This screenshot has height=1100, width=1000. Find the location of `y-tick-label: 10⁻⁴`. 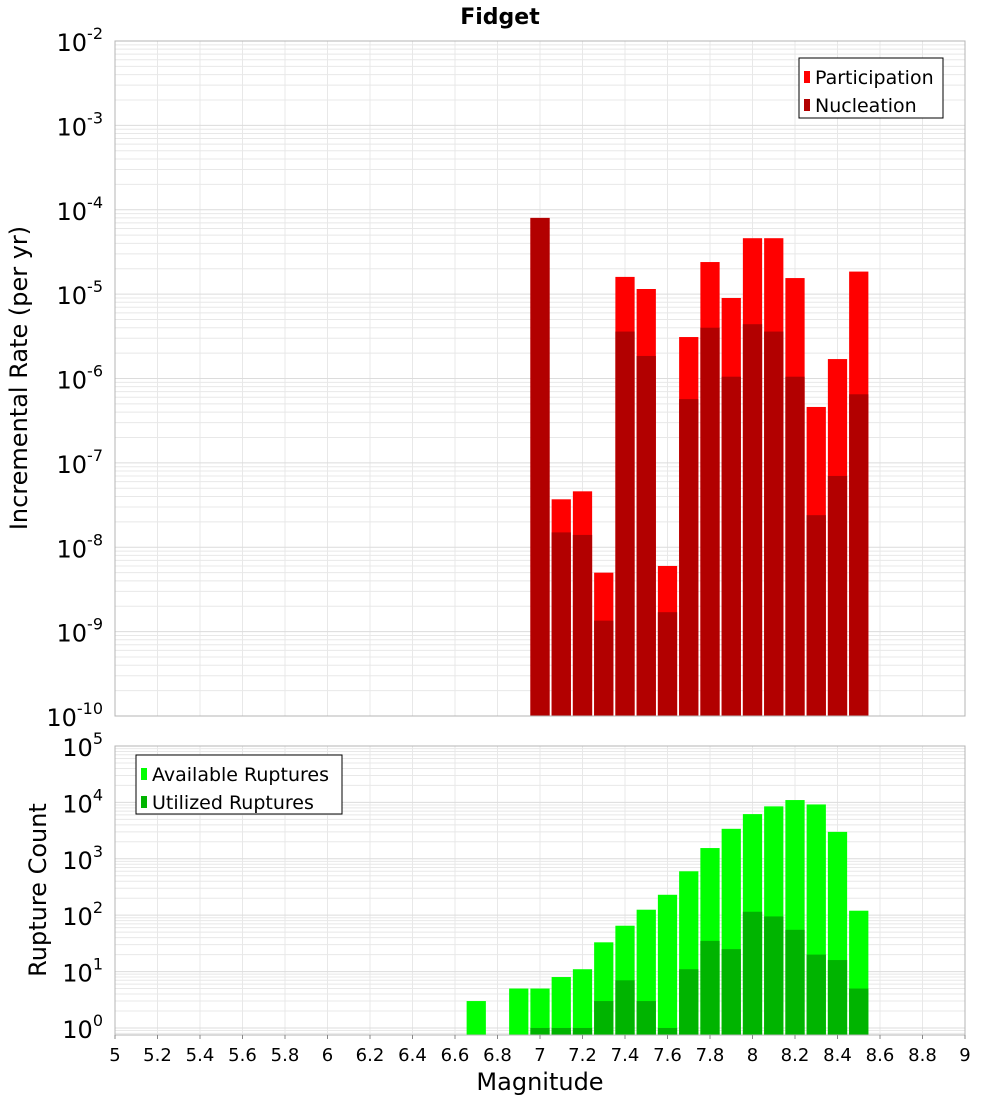

y-tick-label: 10⁻⁴ is located at coordinates (80, 209).